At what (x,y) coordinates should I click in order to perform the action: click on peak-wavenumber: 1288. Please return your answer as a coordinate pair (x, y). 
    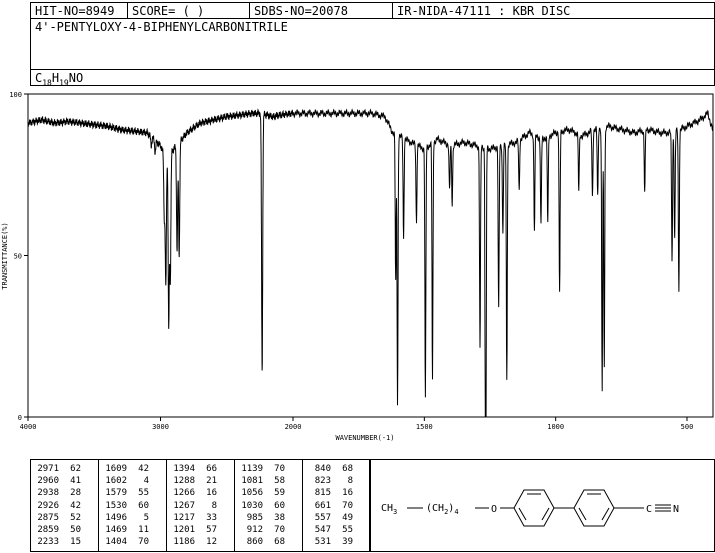
    Looking at the image, I should click on (184, 481).